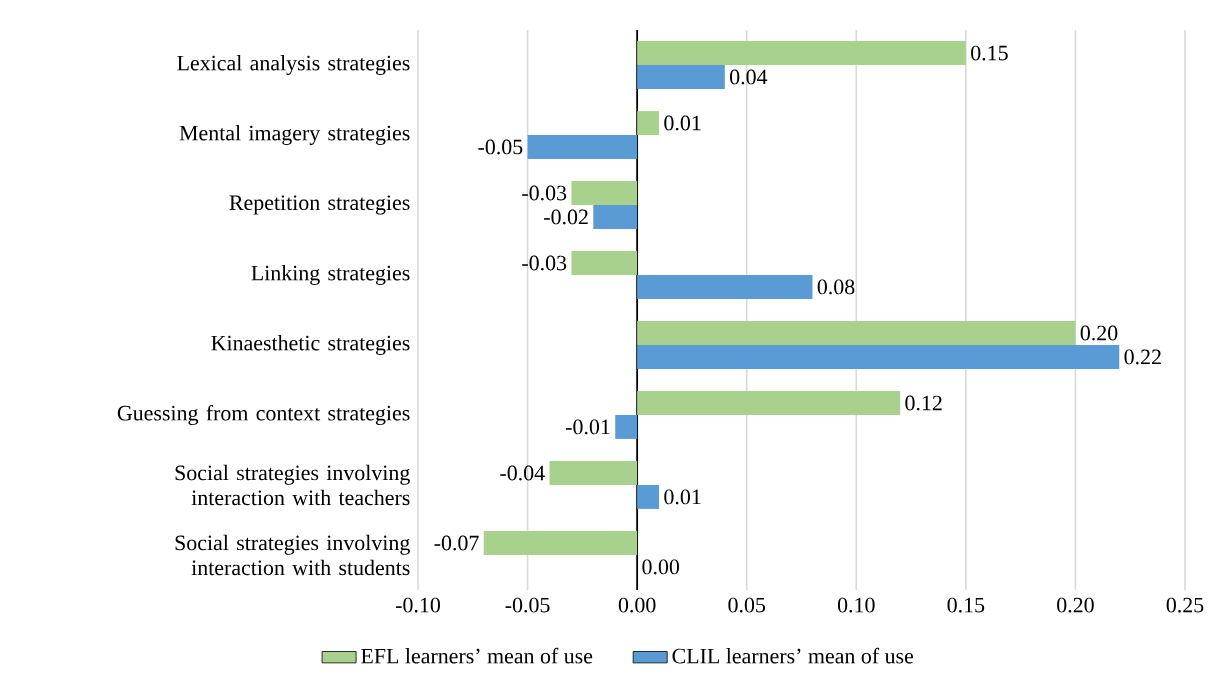 This screenshot has height=675, width=1224. What do you see at coordinates (661, 567) in the screenshot?
I see `data-label: 0.00` at bounding box center [661, 567].